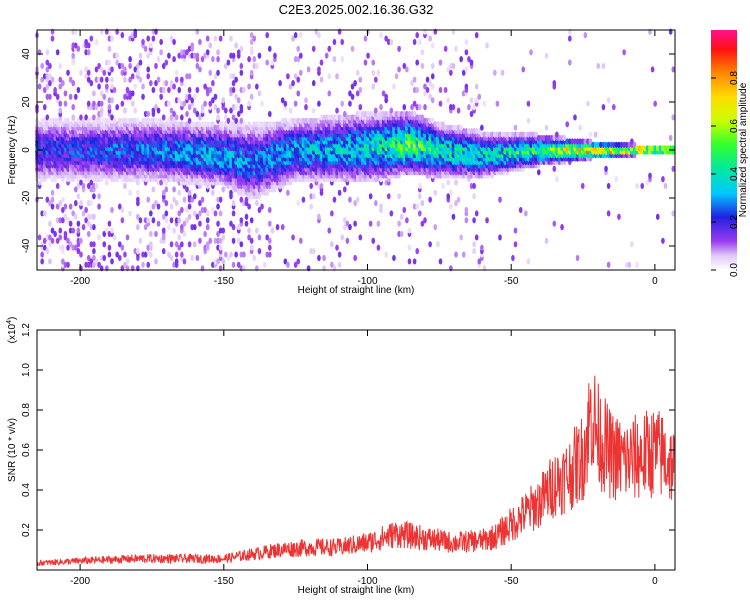  What do you see at coordinates (356, 9) in the screenshot?
I see `figure-title: C2E3.2025.002.16.36.G32` at bounding box center [356, 9].